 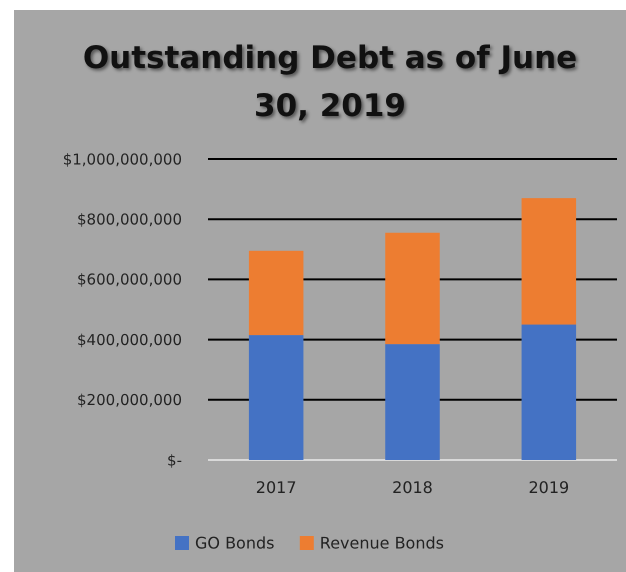 I want to click on x-tick-label: 2017, so click(x=276, y=487).